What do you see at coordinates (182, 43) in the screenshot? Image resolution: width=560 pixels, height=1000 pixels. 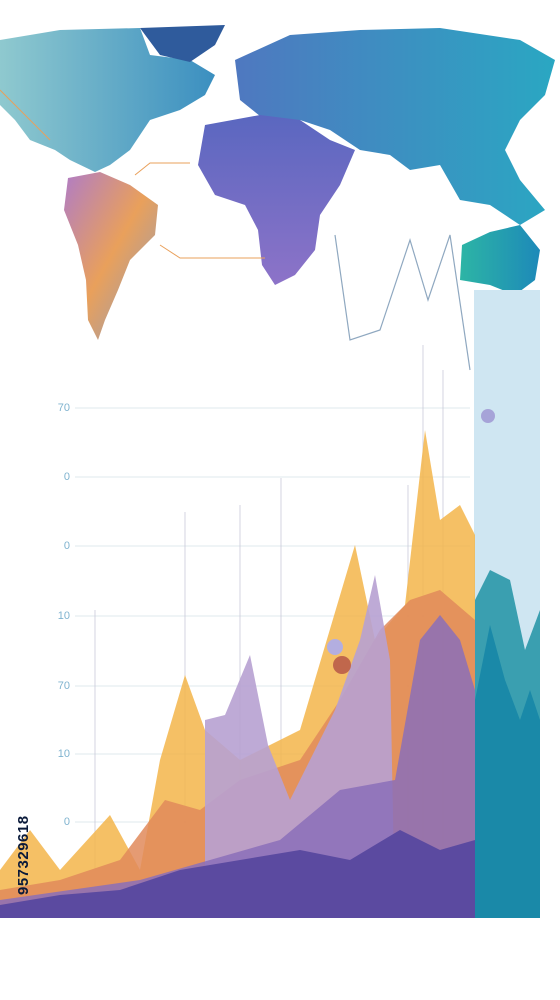 I see `greenland` at bounding box center [182, 43].